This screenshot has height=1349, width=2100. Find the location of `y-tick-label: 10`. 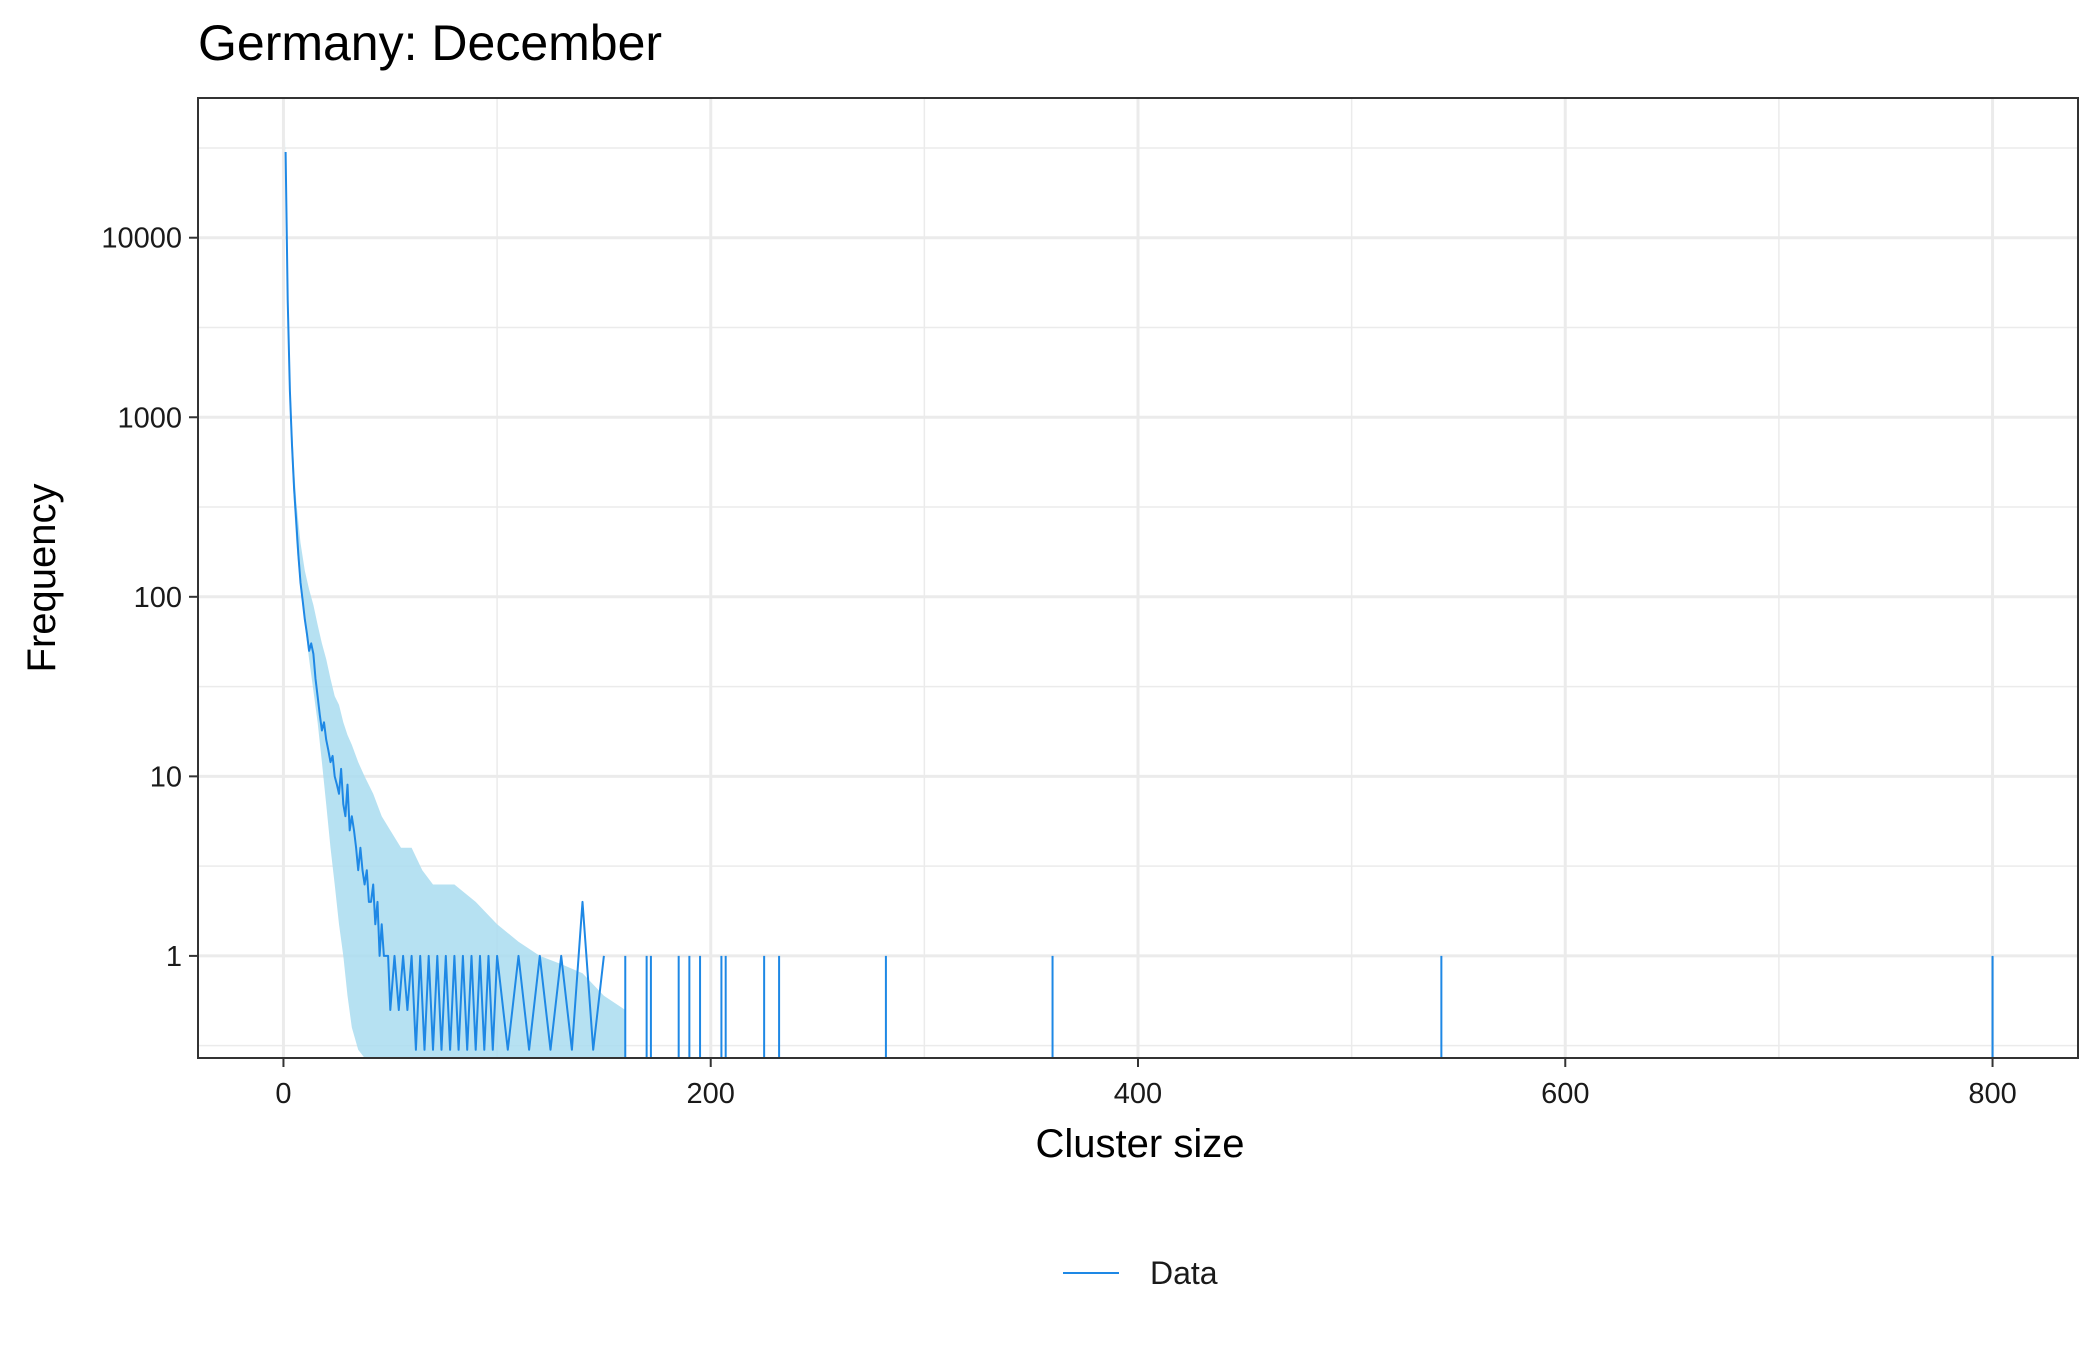

y-tick-label: 10 is located at coordinates (166, 777).